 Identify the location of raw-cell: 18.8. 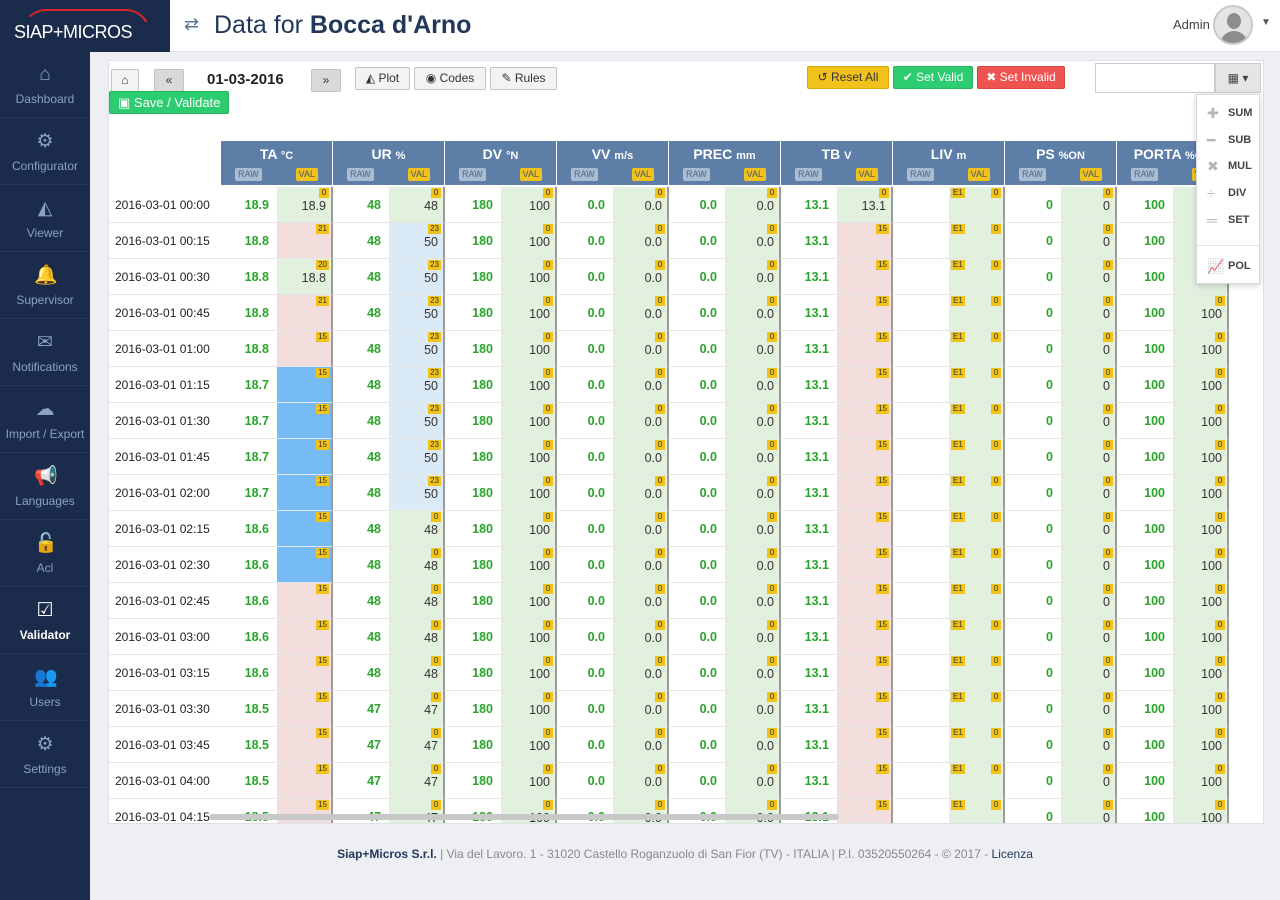
(249, 277).